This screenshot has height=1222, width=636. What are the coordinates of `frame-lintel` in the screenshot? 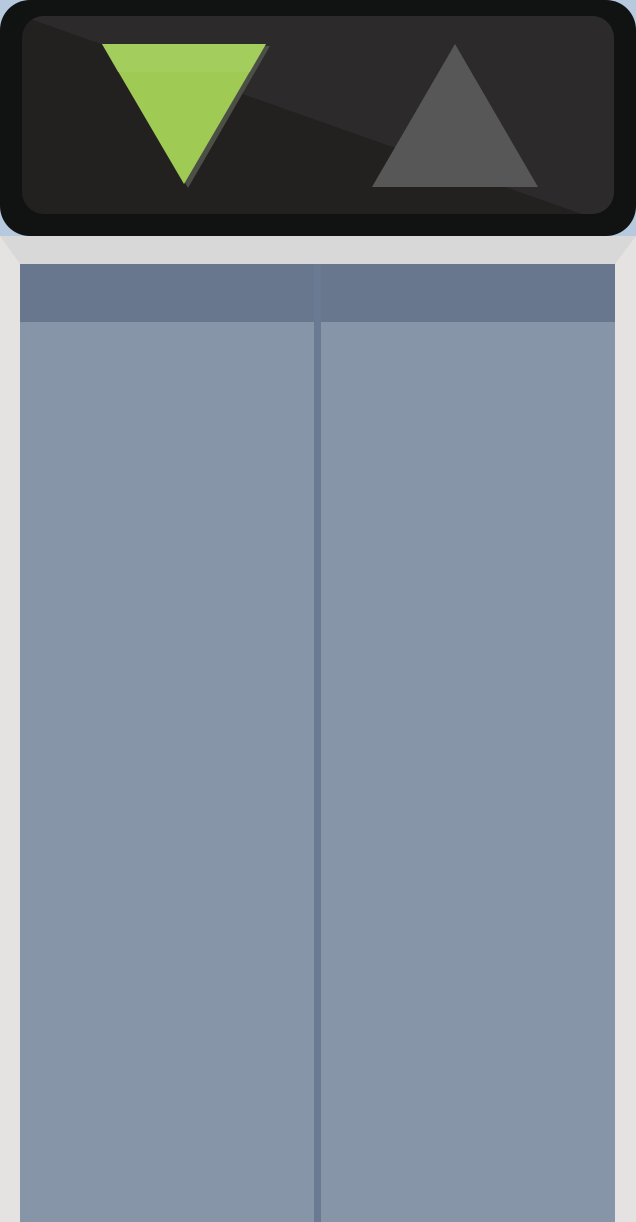 It's located at (318, 250).